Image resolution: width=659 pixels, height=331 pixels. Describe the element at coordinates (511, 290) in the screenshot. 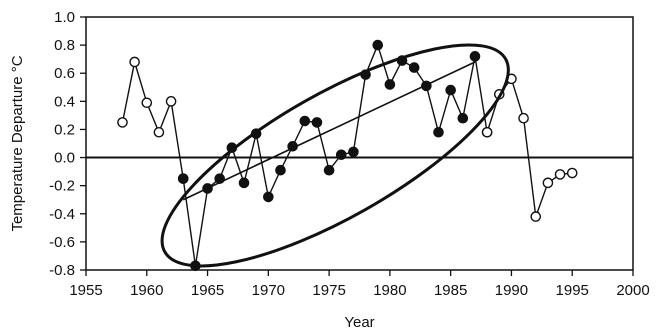

I see `x-tick-label: 1990` at that location.